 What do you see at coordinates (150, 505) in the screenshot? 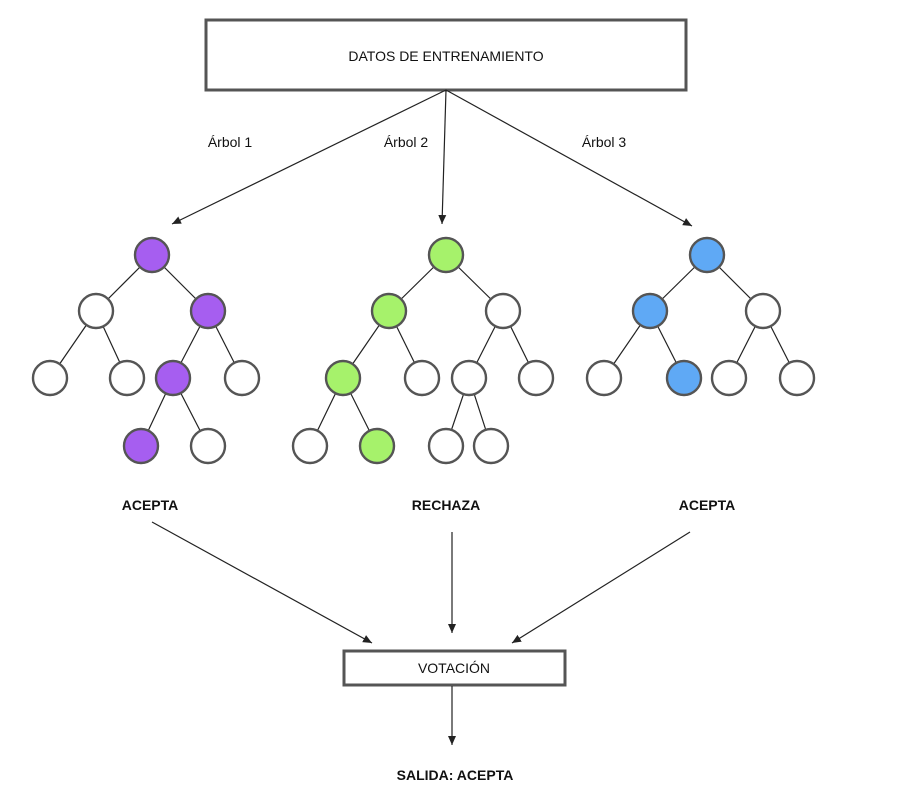
I see `tree-1-result: ACEPTA` at bounding box center [150, 505].